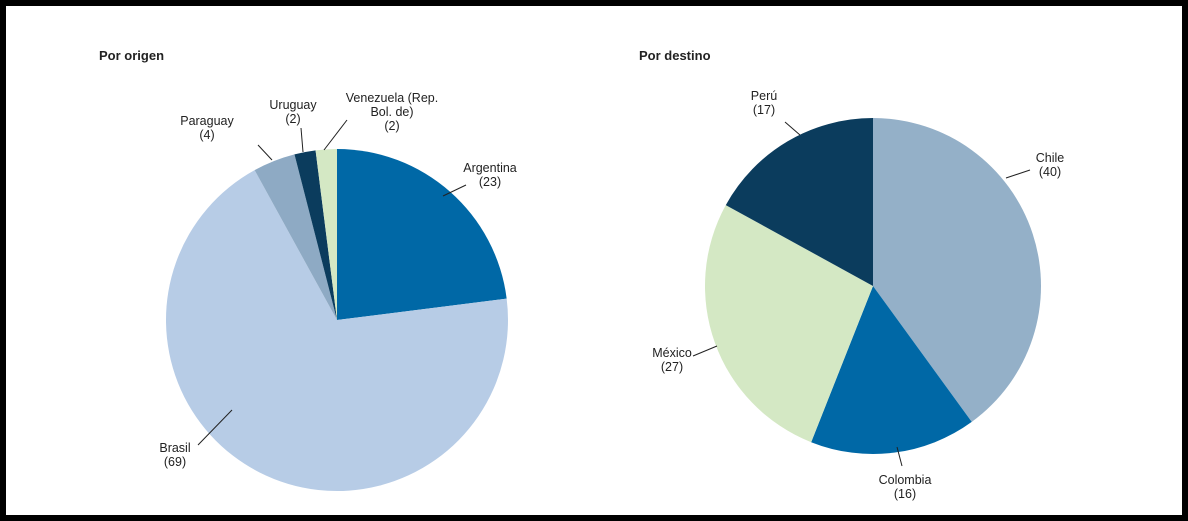 This screenshot has height=521, width=1188. Describe the element at coordinates (175, 462) in the screenshot. I see `value-label: (69)` at that location.